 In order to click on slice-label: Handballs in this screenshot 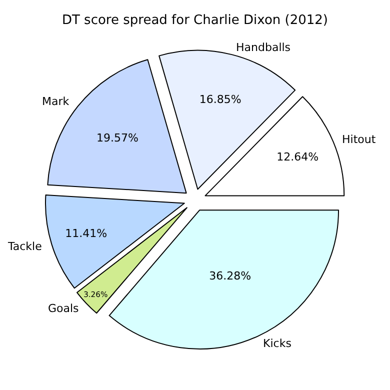, I will do `click(263, 47)`.